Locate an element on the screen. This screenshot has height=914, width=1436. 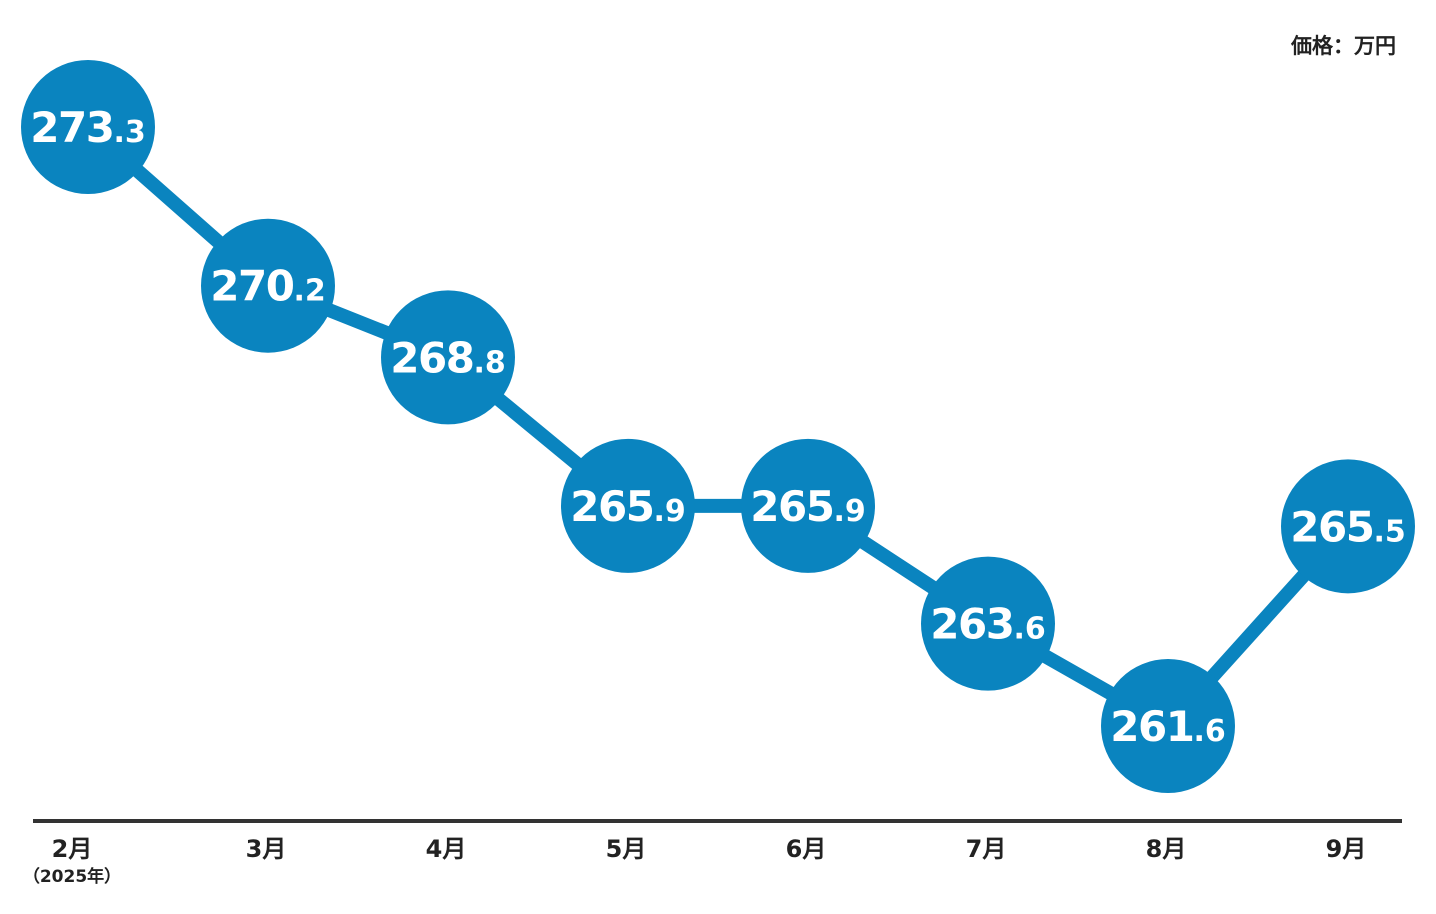
data-label: 261.6 is located at coordinates (1167, 726).